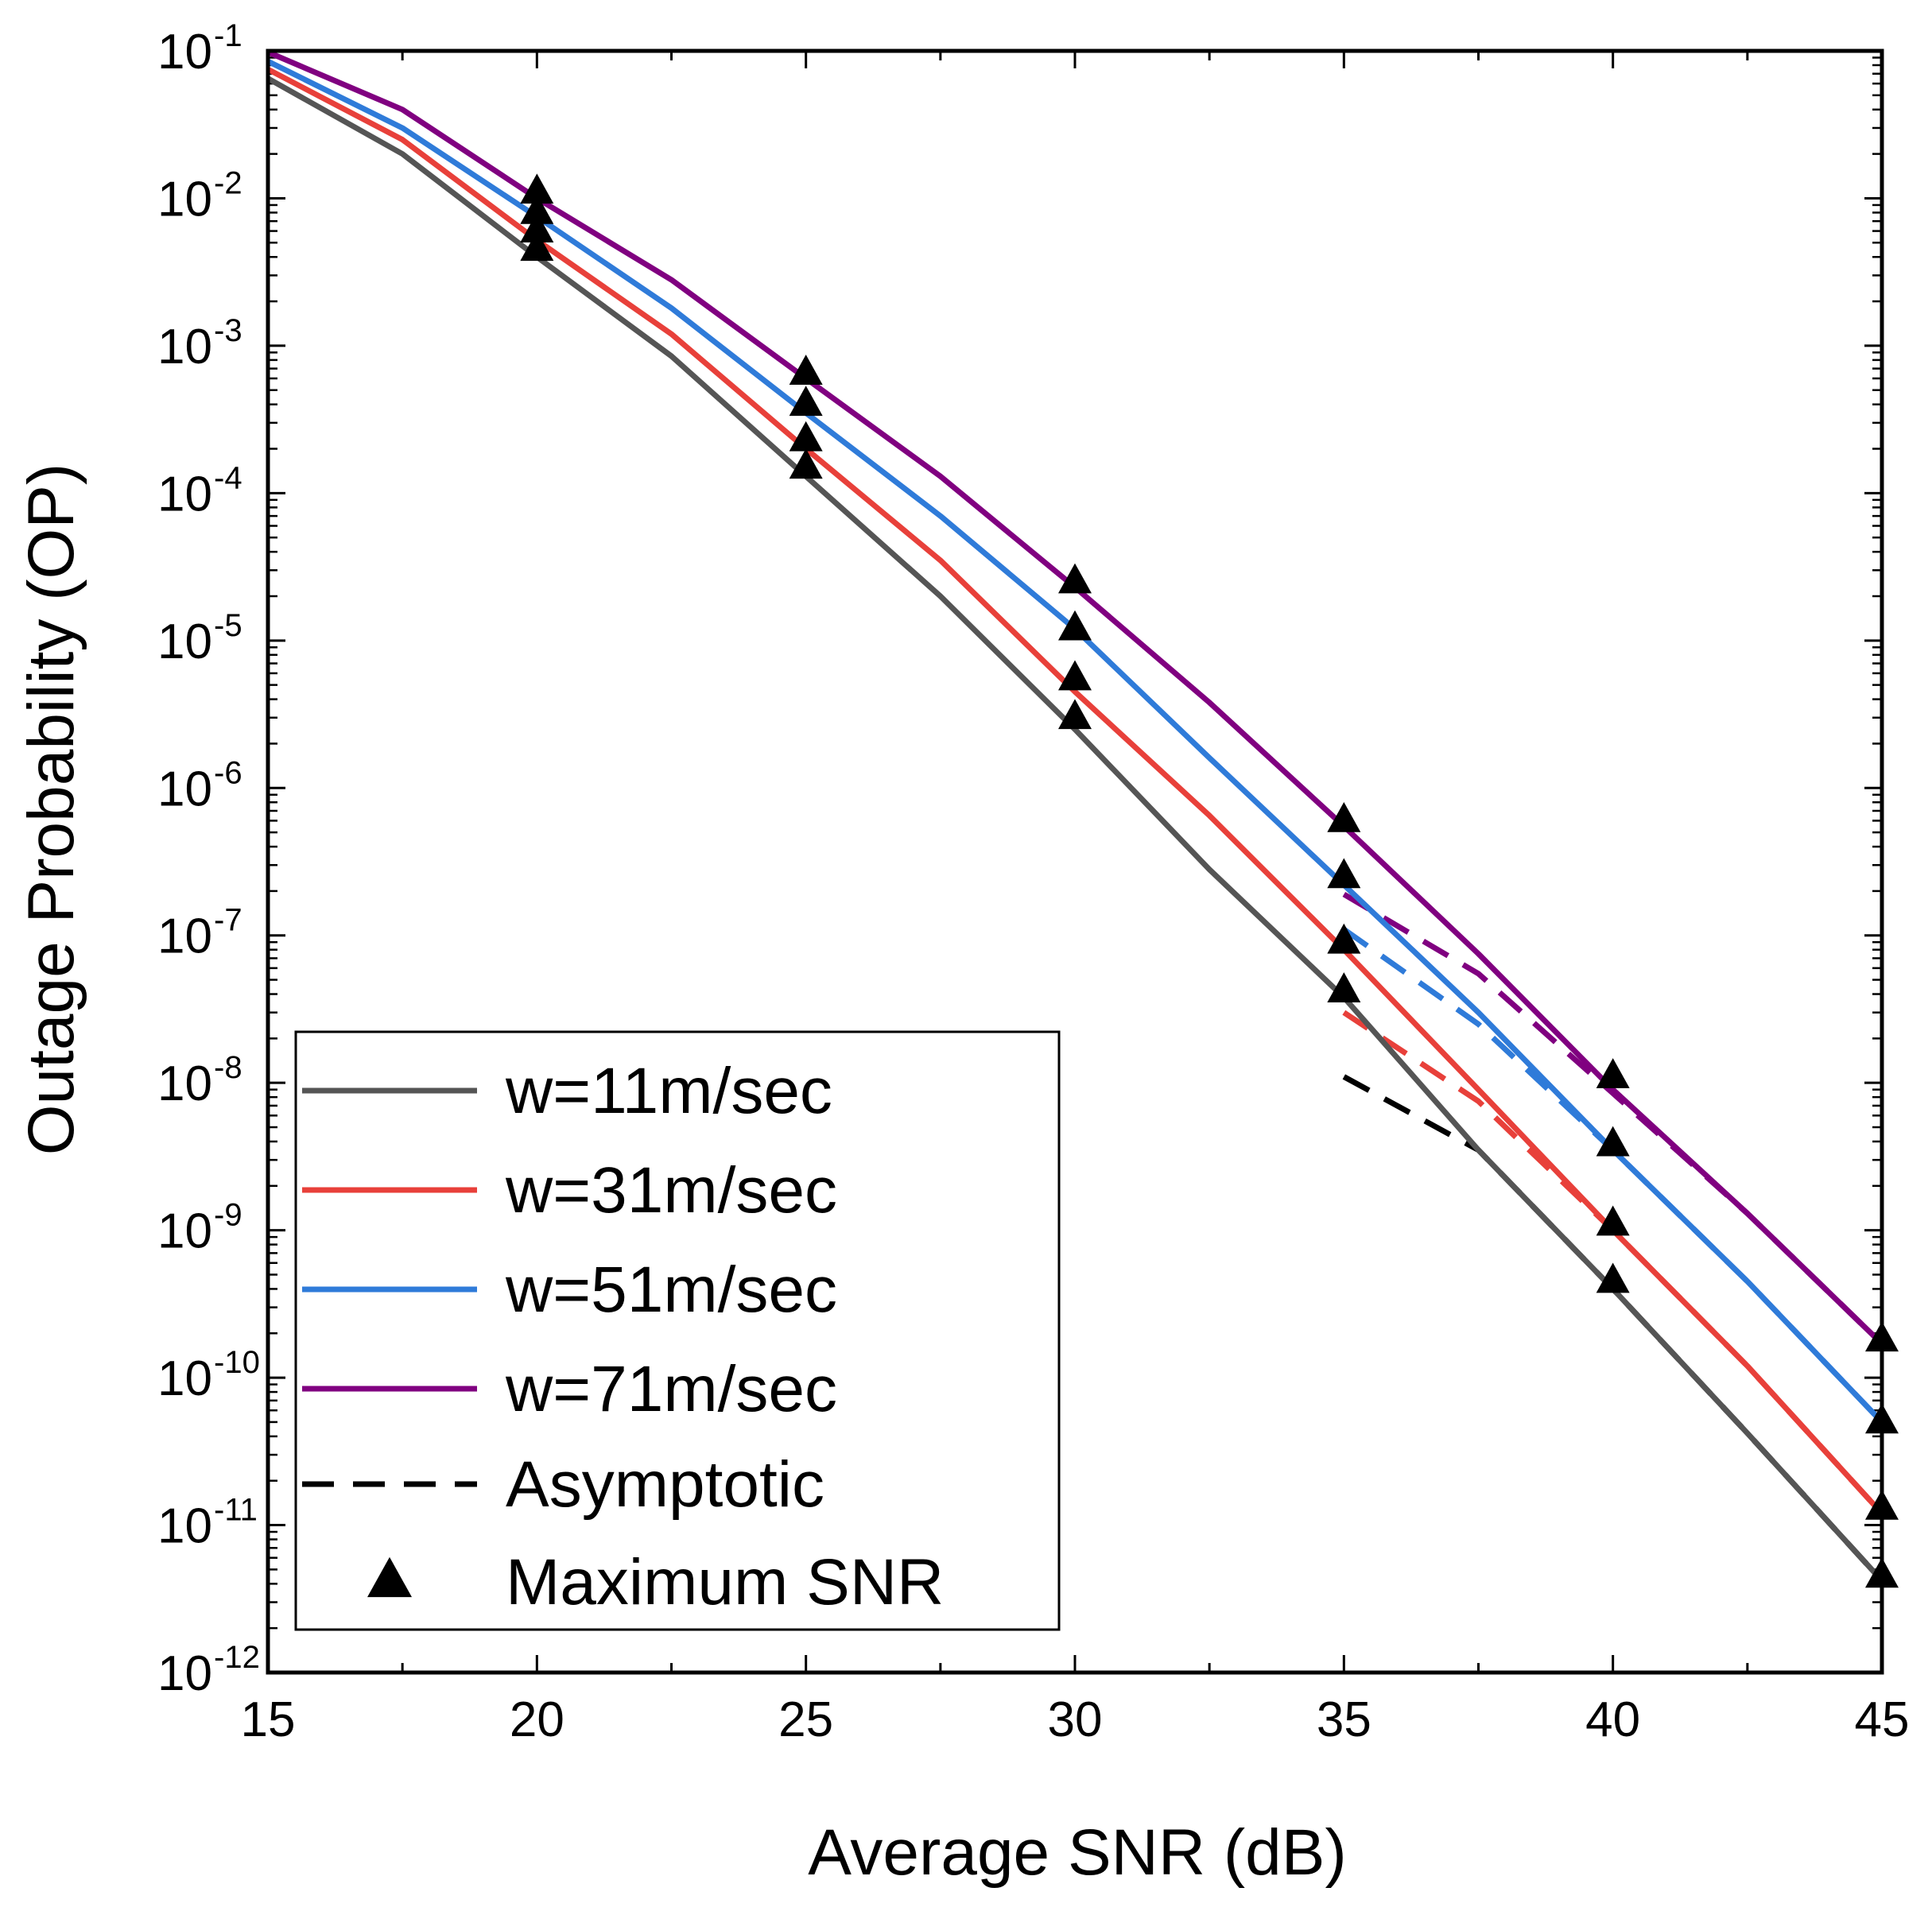 This screenshot has width=1932, height=1911. I want to click on x-axis-title: Average SNR (dB), so click(1078, 1853).